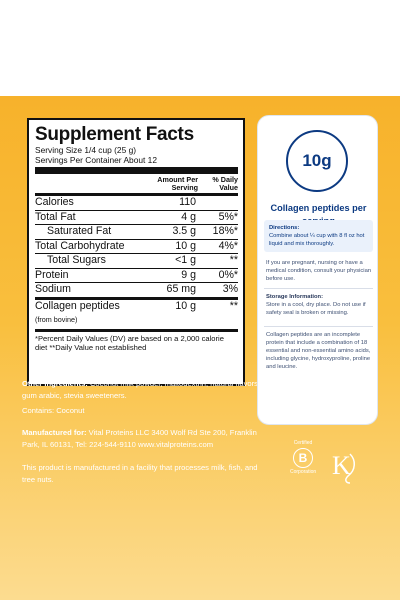 This screenshot has width=400, height=600. I want to click on amount-header: Amount Per Serving, so click(177, 183).